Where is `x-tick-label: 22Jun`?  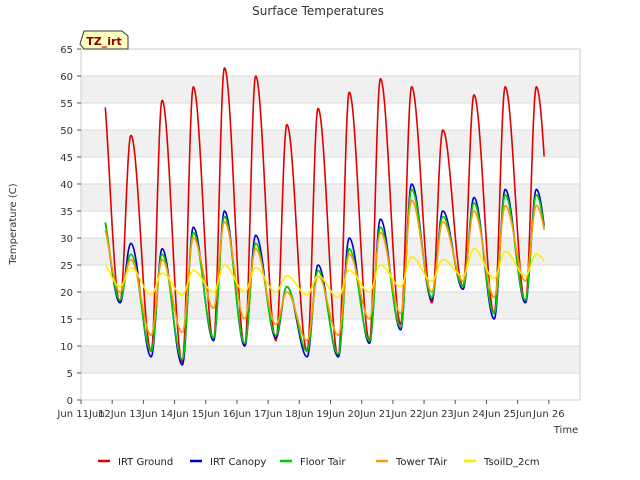 x-tick-label: 22Jun is located at coordinates (424, 414).